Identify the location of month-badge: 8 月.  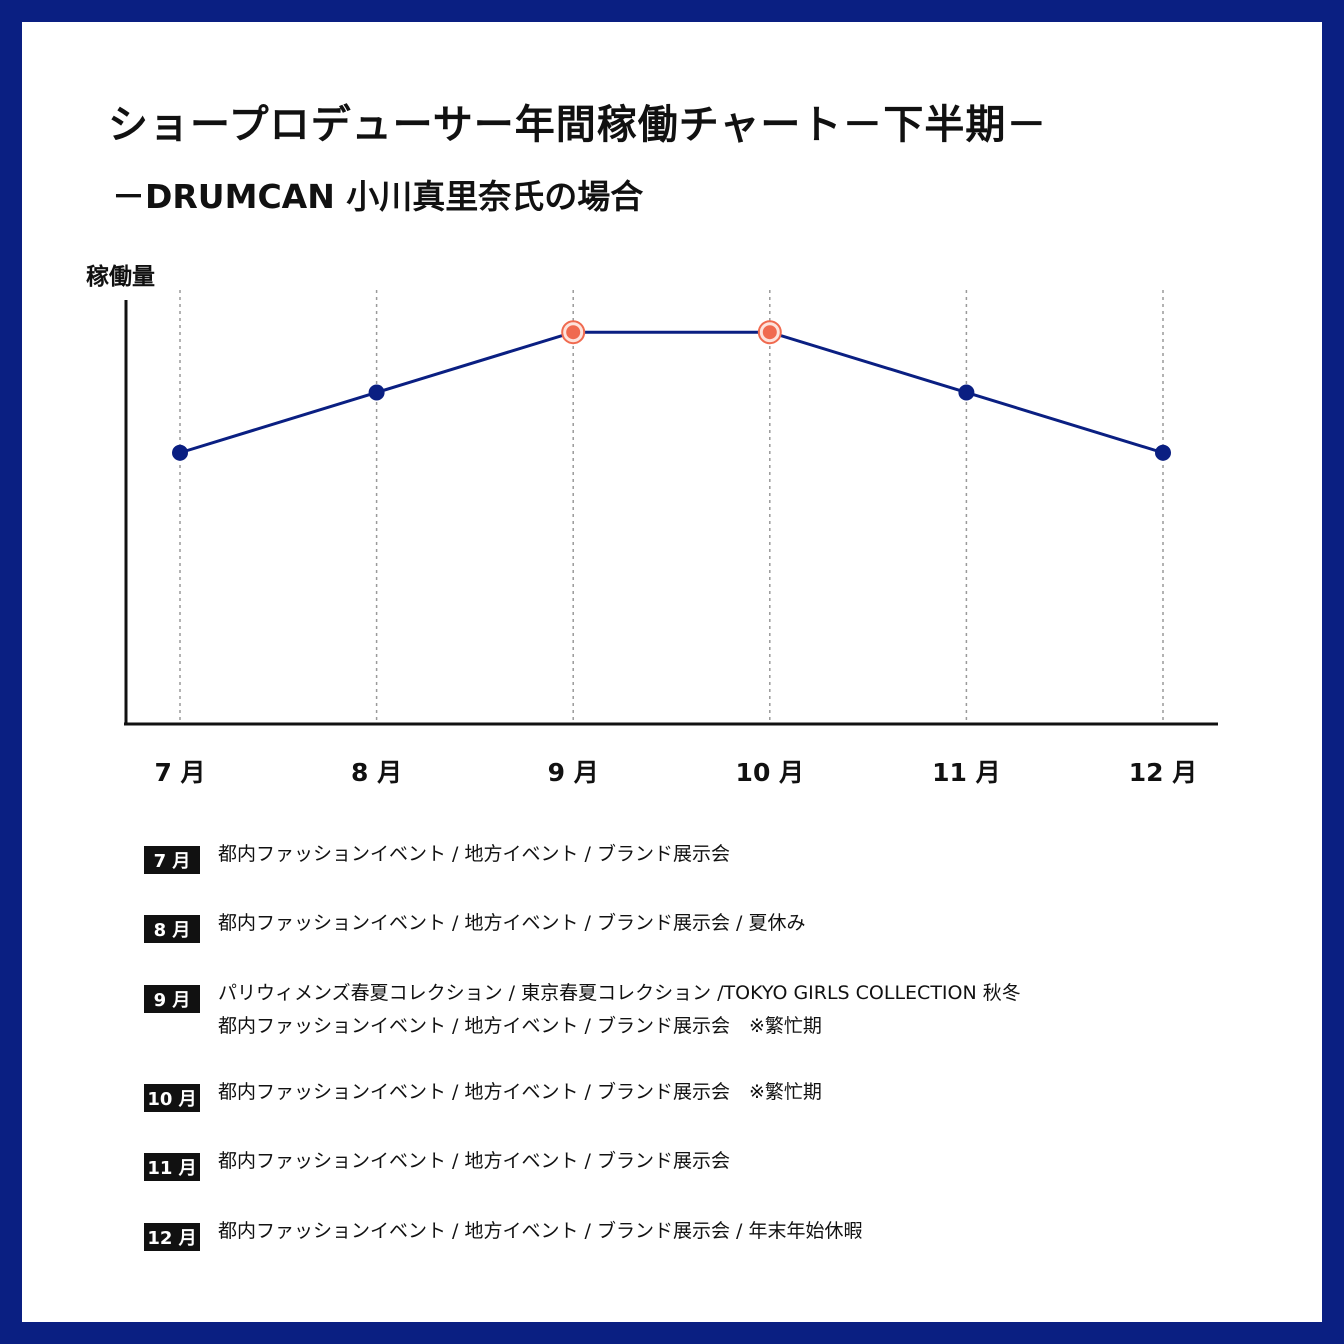
(172, 929).